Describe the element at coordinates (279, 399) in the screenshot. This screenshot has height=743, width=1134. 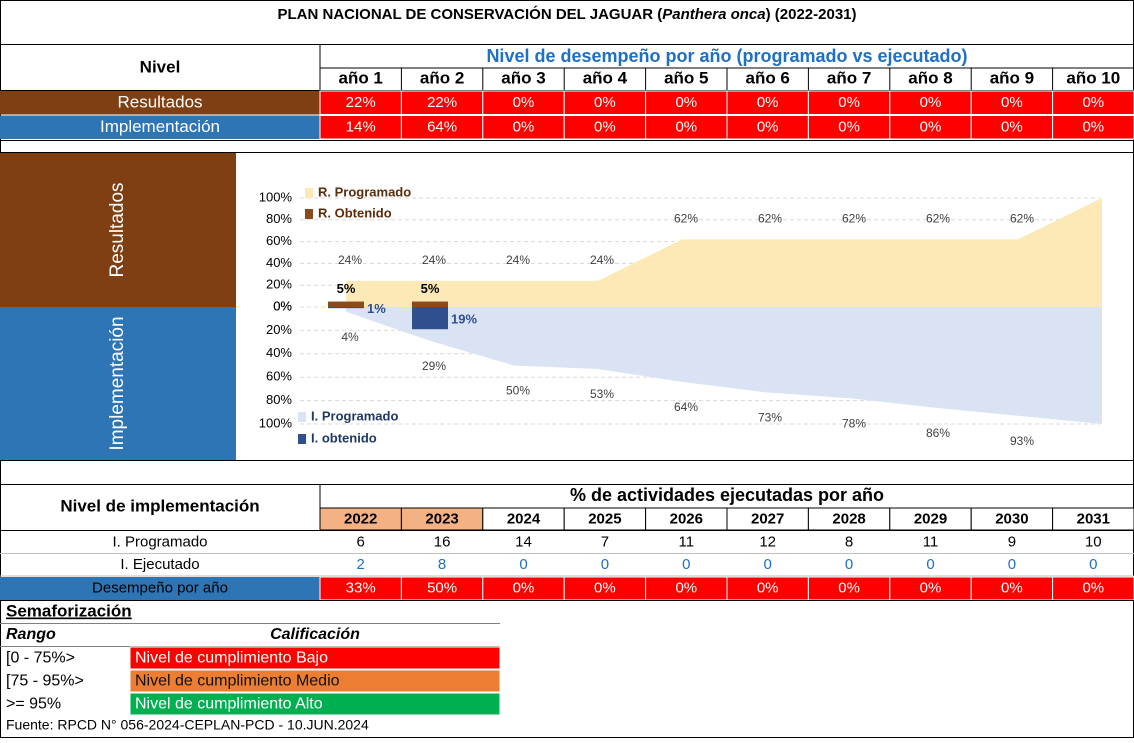
I see `y-tick-label: 80%` at that location.